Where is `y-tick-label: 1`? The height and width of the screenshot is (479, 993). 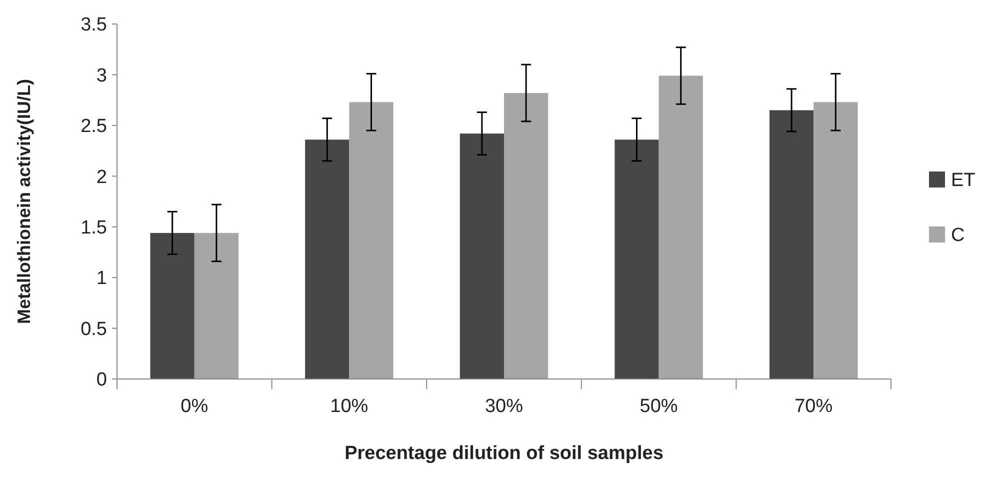 y-tick-label: 1 is located at coordinates (101, 279).